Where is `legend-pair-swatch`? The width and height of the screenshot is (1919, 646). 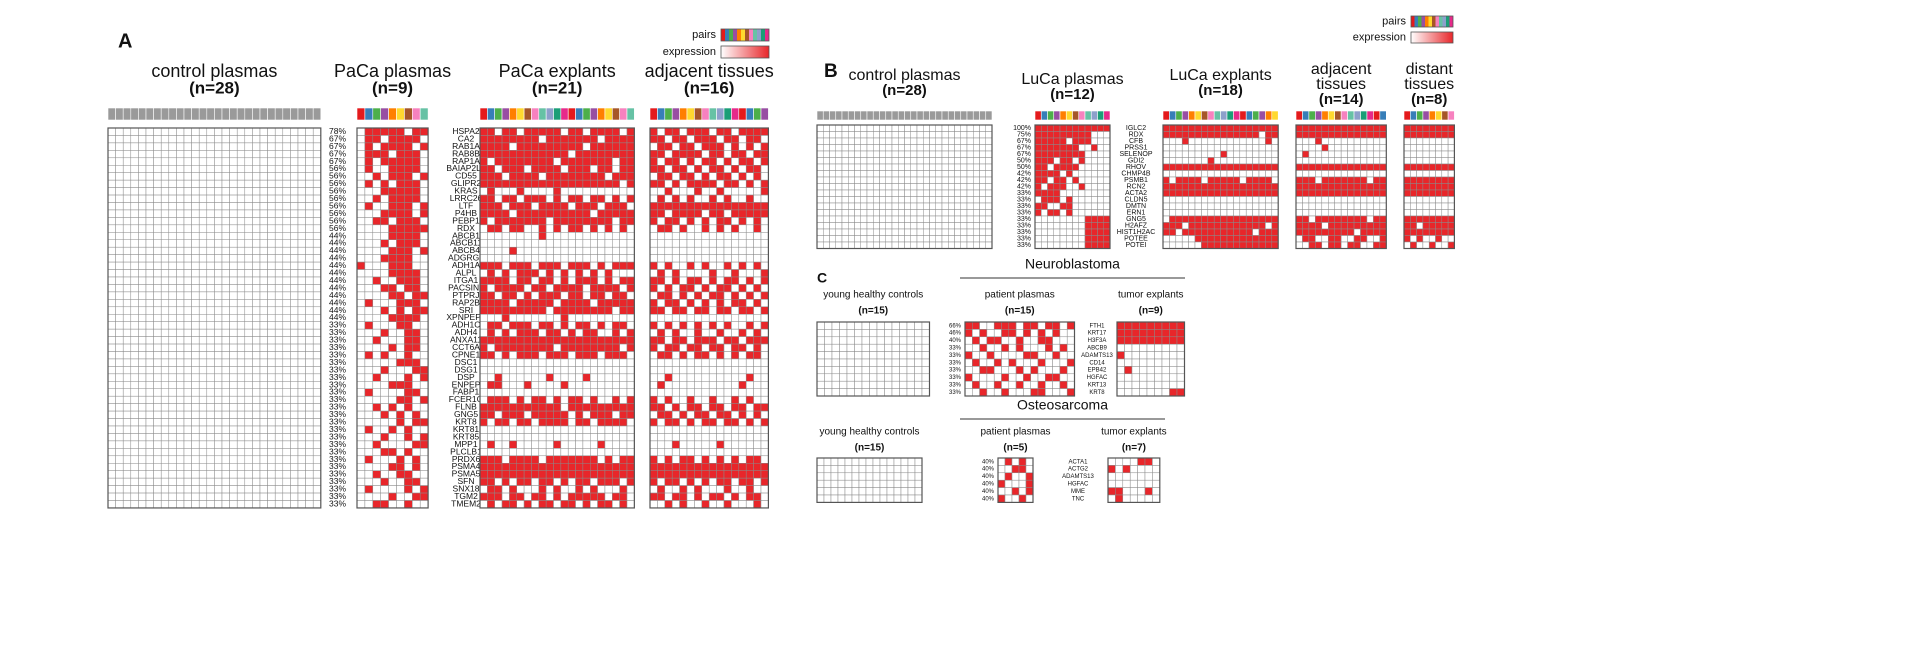 legend-pair-swatch is located at coordinates (759, 35).